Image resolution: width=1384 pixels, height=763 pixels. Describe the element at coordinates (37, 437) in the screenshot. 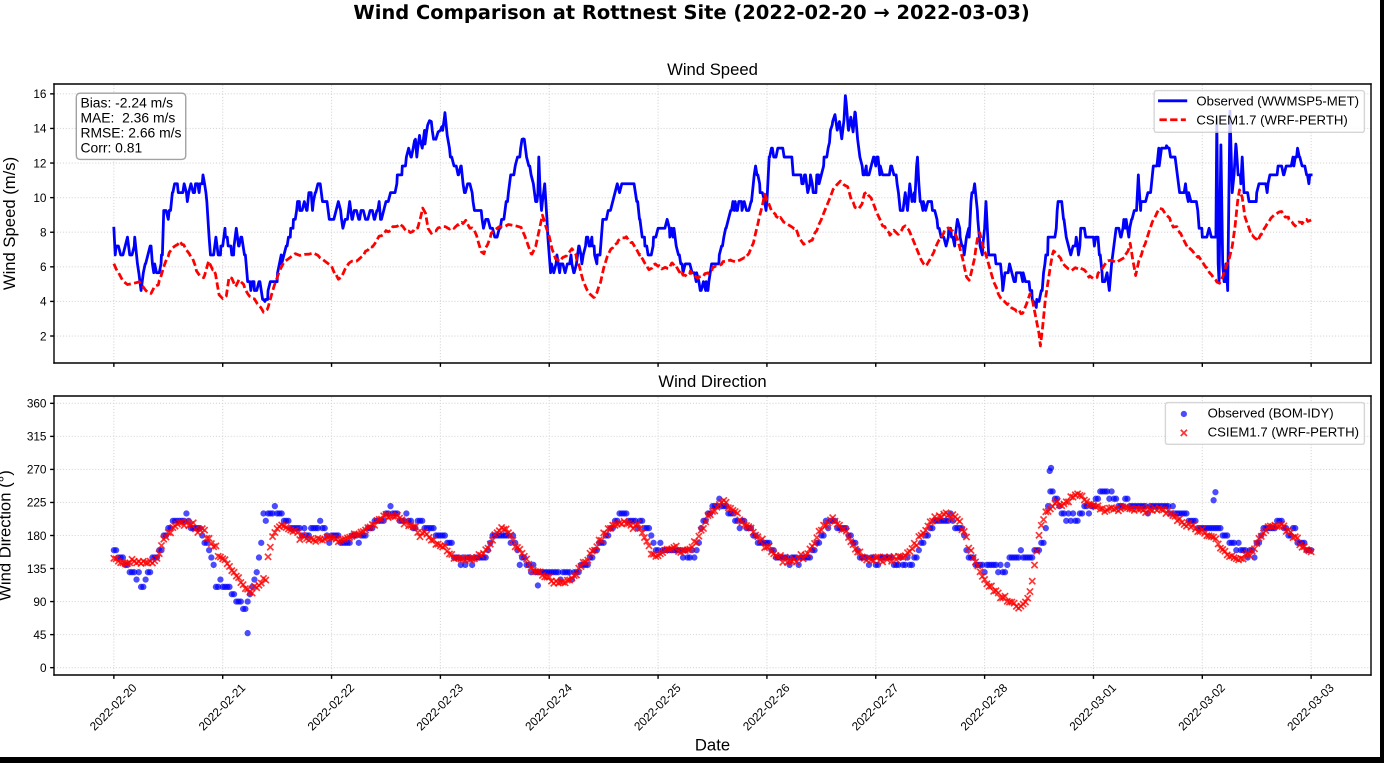

I see `svg-text: 315` at that location.